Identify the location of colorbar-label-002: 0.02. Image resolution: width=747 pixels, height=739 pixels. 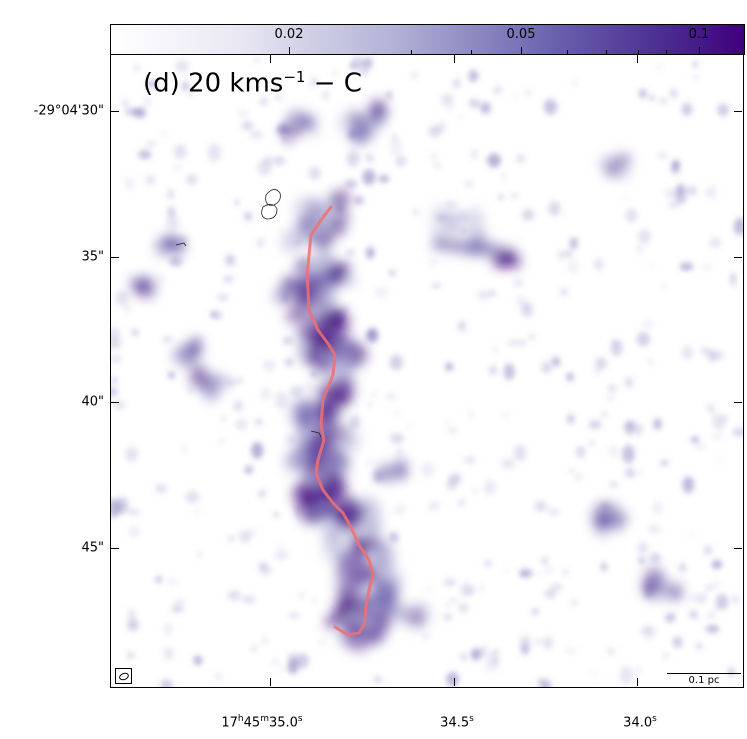
(289, 34).